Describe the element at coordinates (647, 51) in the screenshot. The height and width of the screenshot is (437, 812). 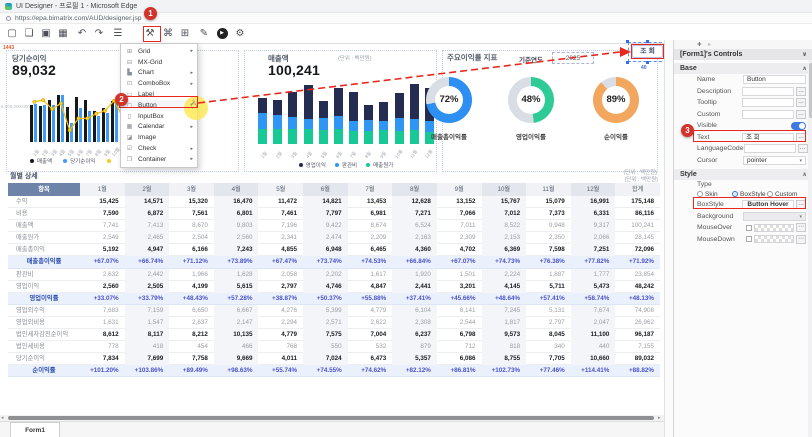
I see `search-button: 조 회` at that location.